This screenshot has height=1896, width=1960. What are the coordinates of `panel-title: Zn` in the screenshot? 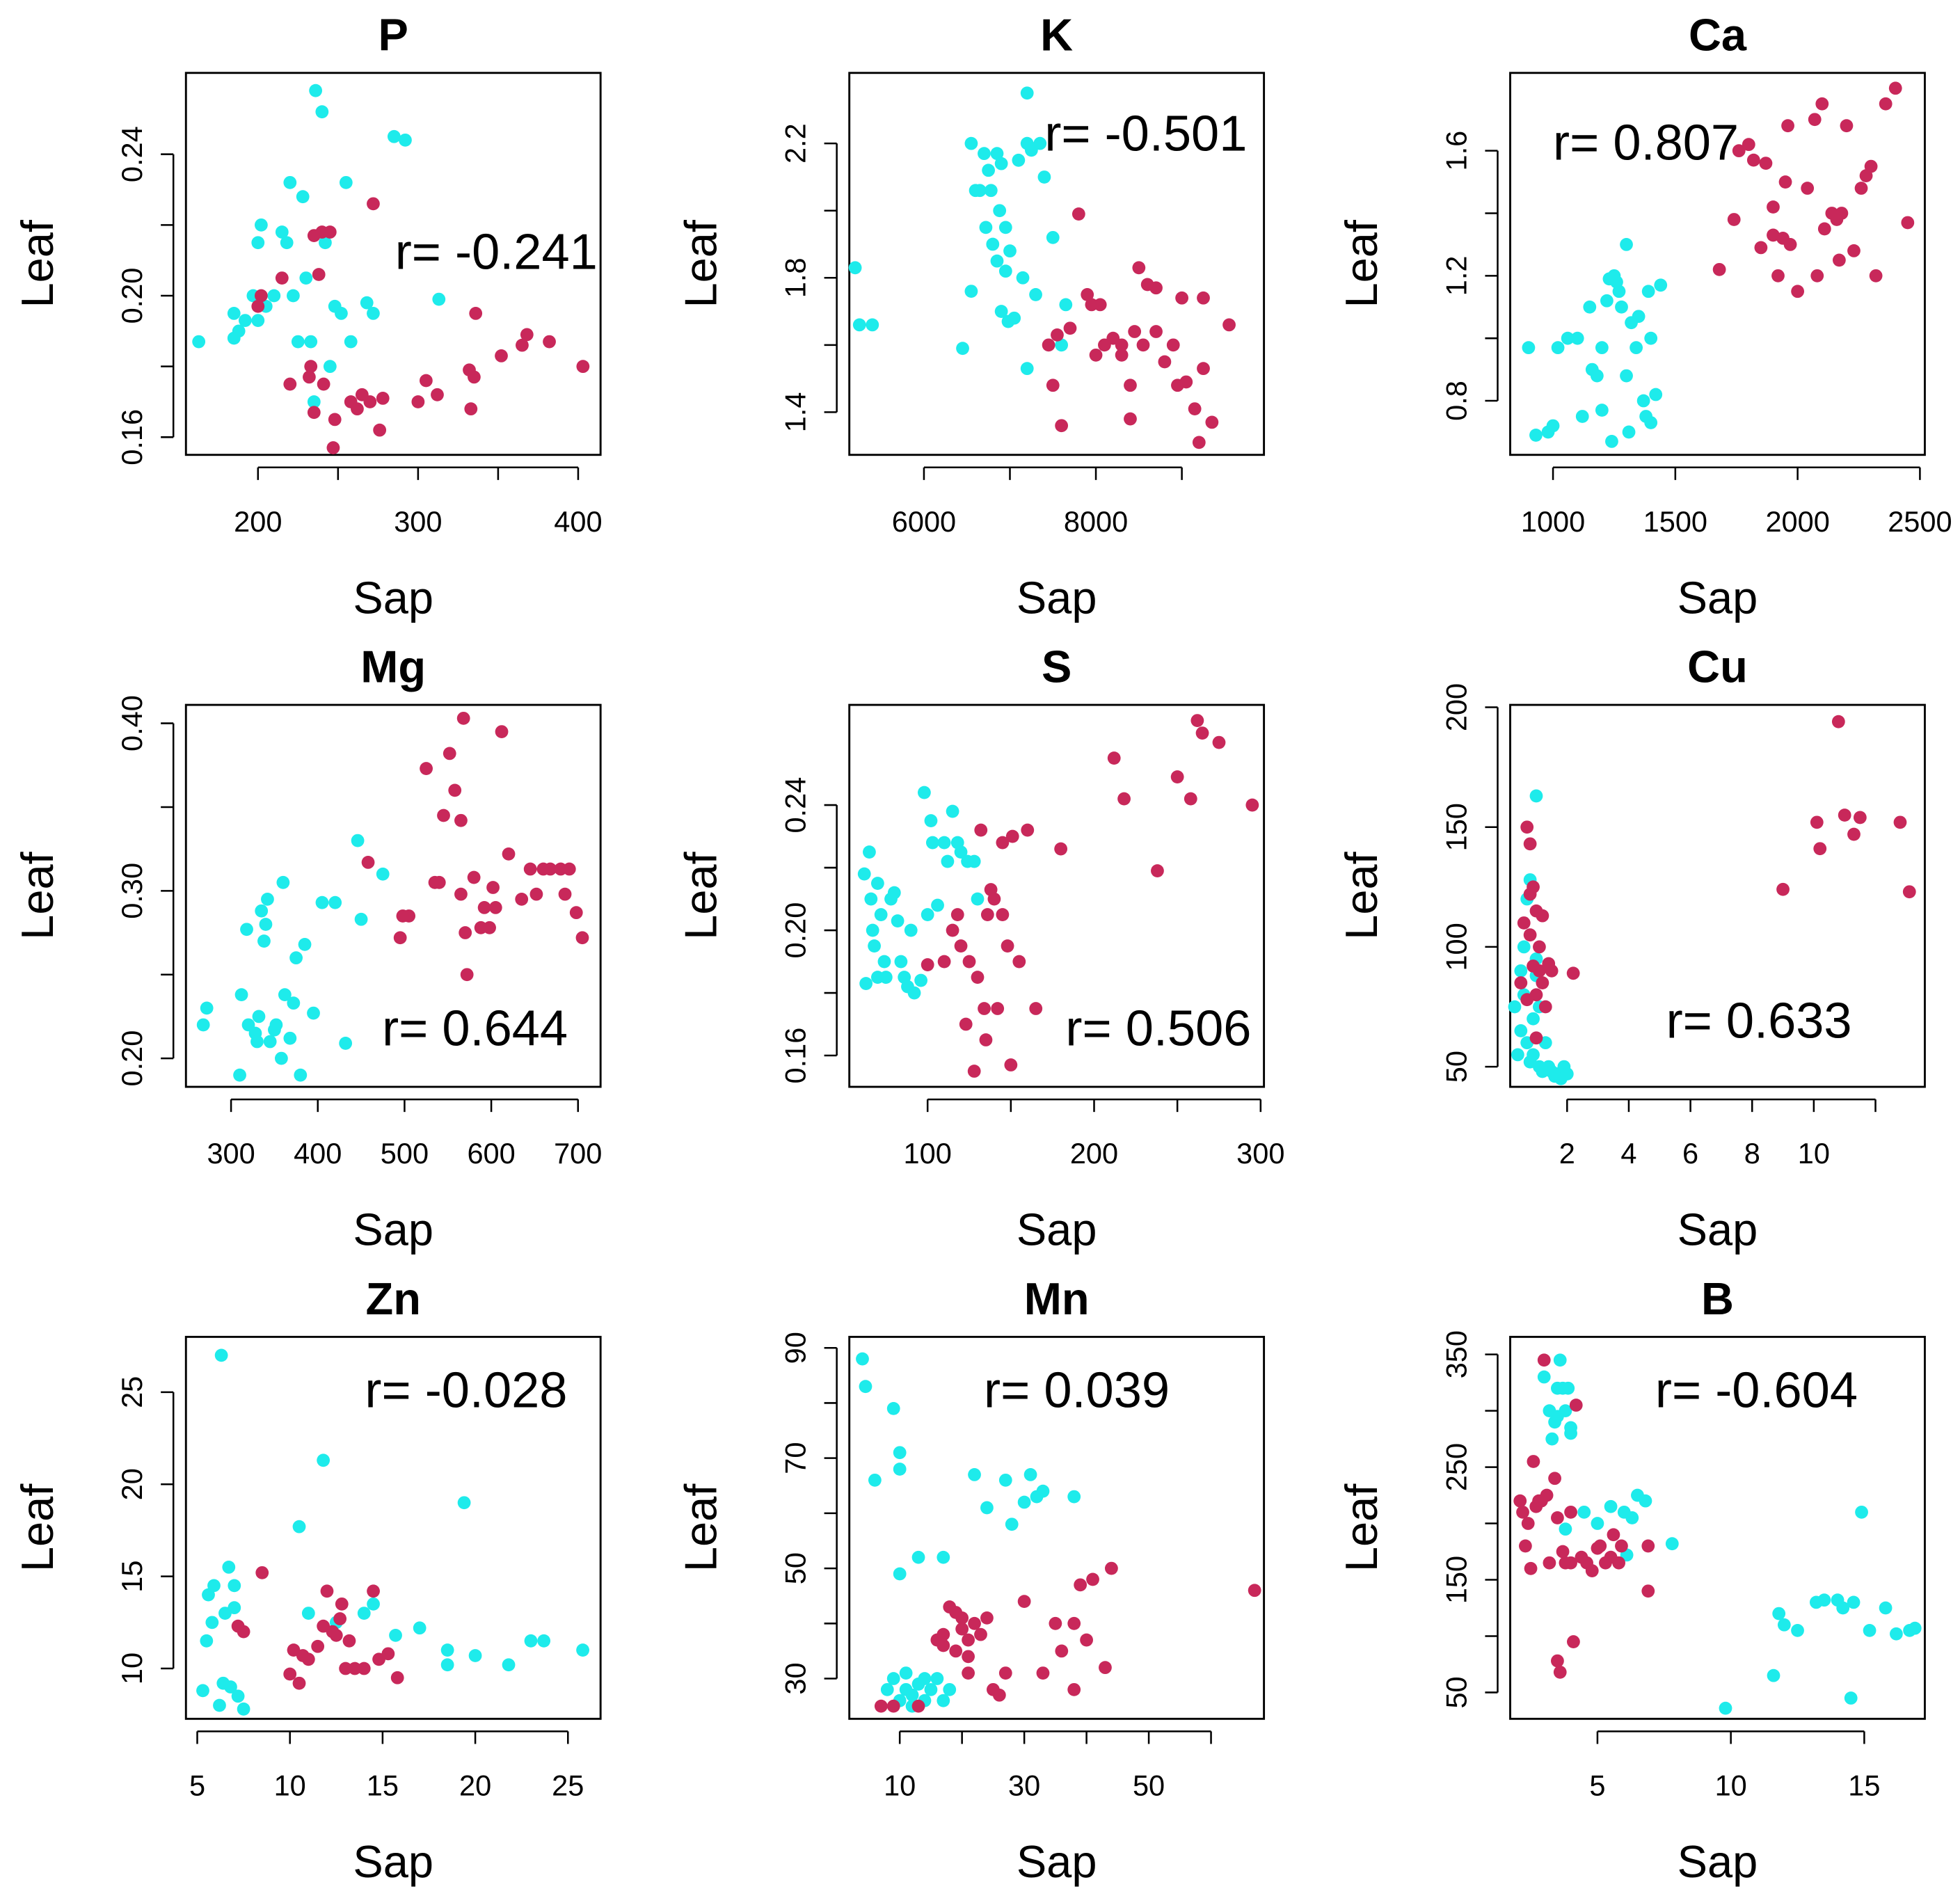 It's located at (392, 1298).